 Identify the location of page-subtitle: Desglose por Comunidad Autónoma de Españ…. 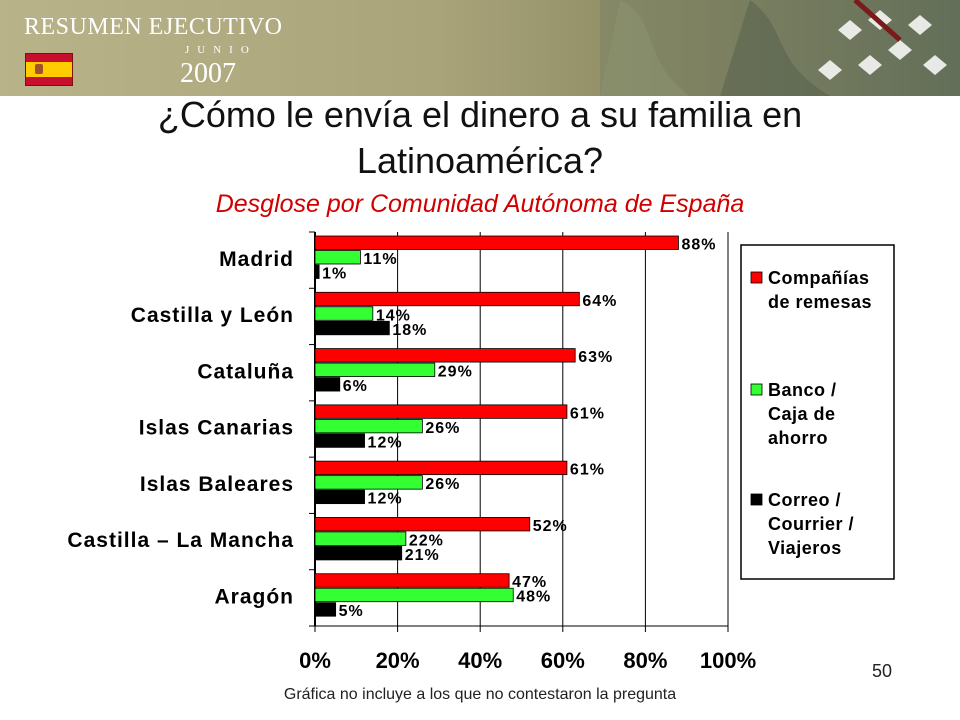
(480, 204).